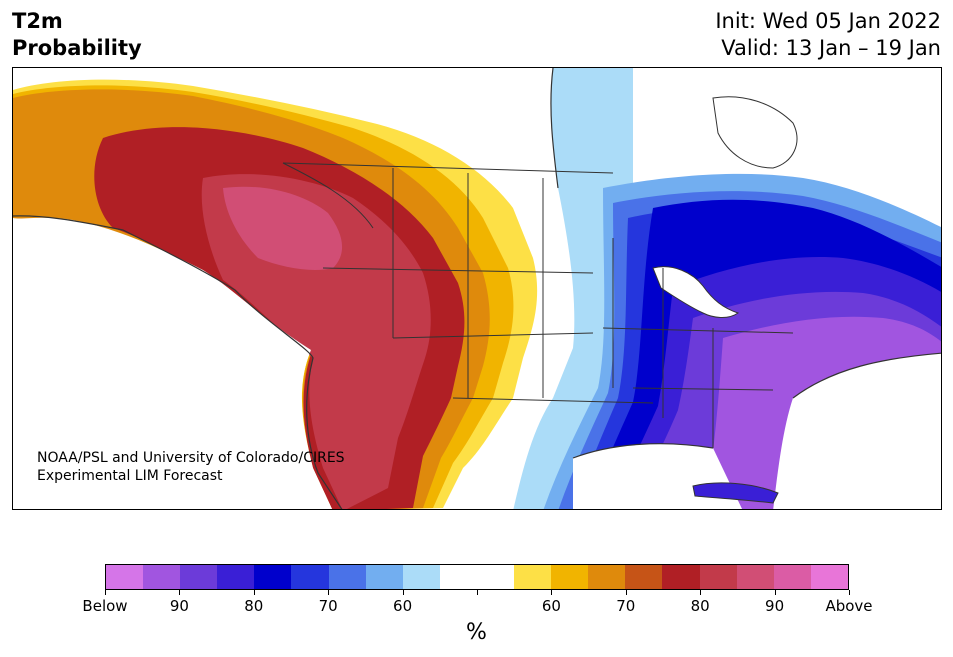 The height and width of the screenshot is (657, 953). What do you see at coordinates (857, 431) in the screenshot?
I see `atlantic-ocean` at bounding box center [857, 431].